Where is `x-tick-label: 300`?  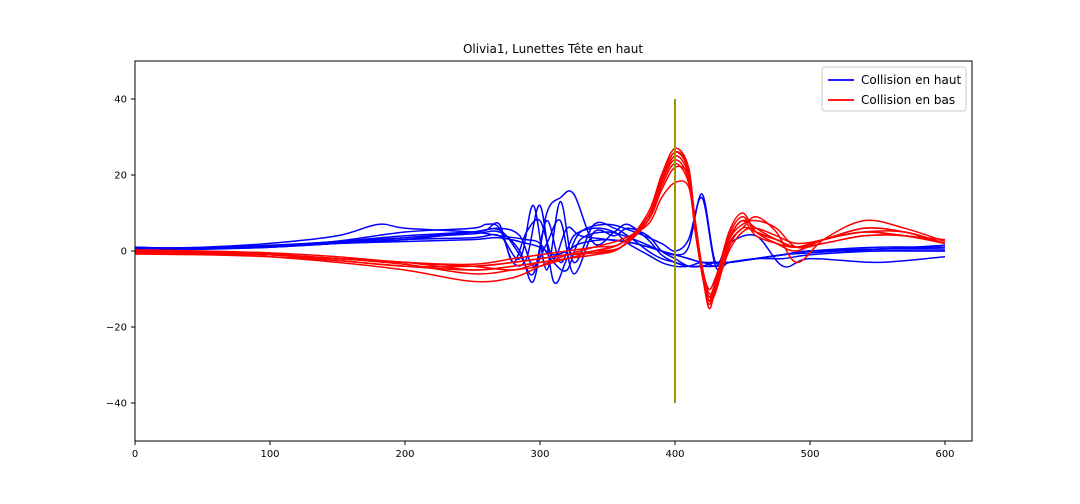
x-tick-label: 300 is located at coordinates (539, 454).